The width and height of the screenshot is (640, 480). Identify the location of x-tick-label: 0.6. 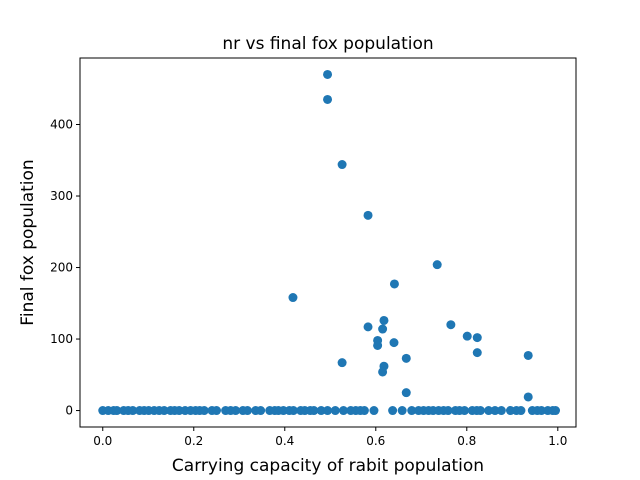
(375, 441).